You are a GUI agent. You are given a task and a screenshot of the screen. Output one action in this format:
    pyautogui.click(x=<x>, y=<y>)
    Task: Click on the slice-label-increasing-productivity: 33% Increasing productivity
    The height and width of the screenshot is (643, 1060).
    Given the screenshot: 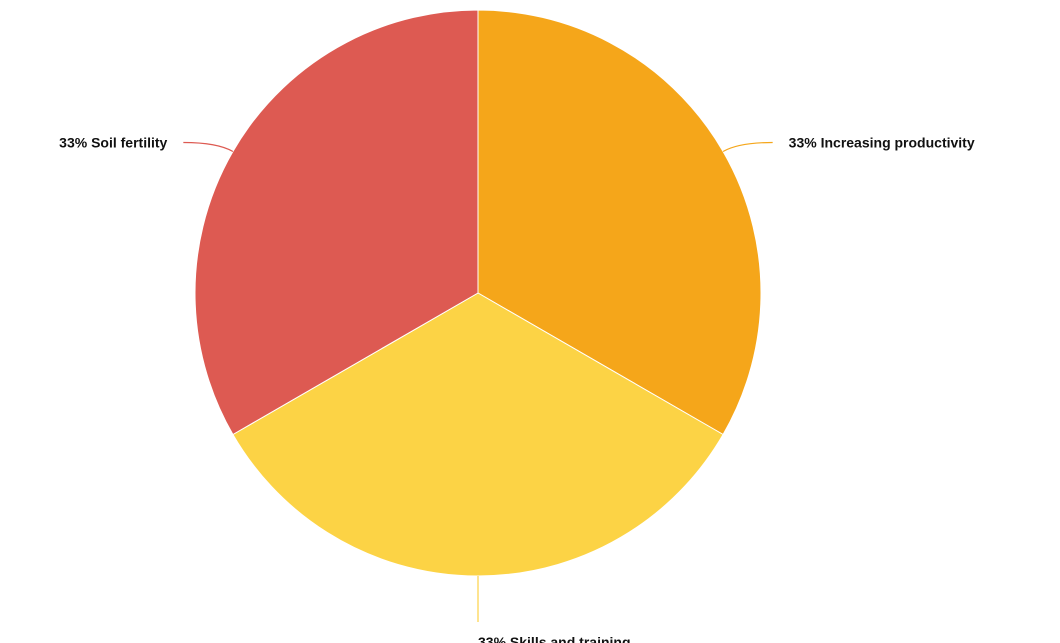 What is the action you would take?
    pyautogui.click(x=882, y=143)
    